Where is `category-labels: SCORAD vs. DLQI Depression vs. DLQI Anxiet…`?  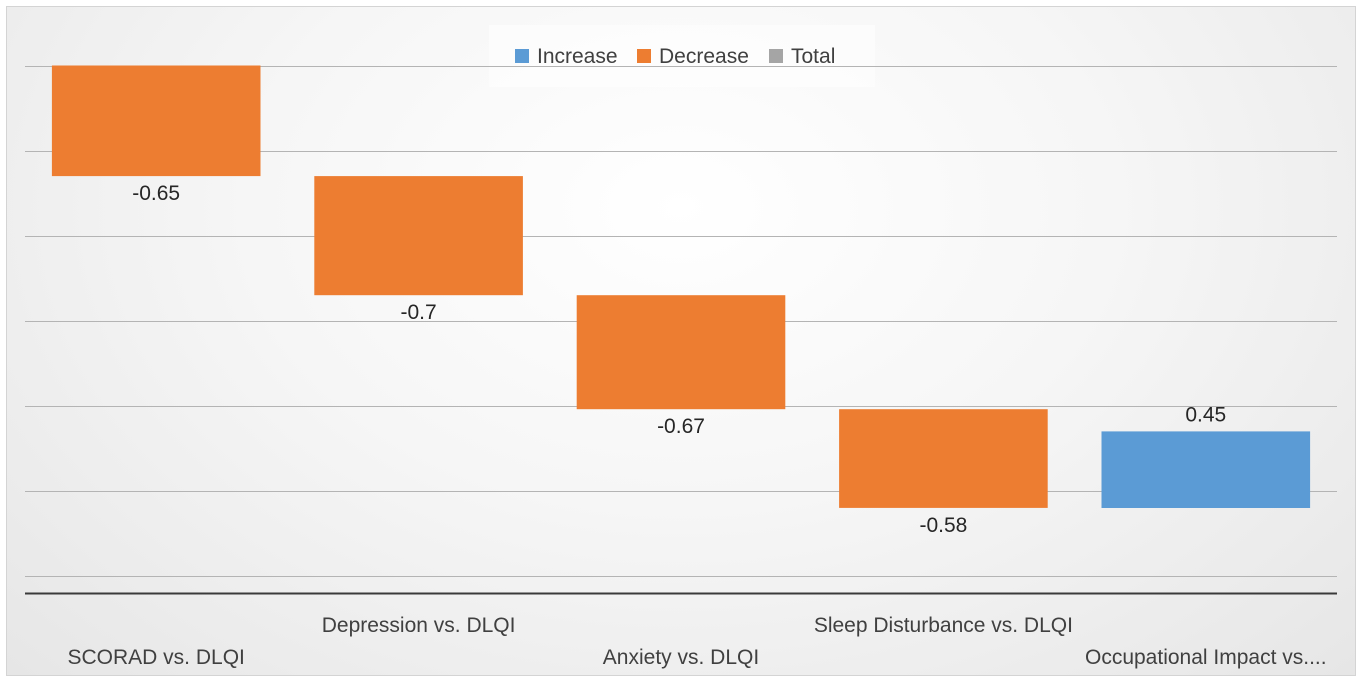
category-labels: SCORAD vs. DLQI Depression vs. DLQI Anxiet… is located at coordinates (697, 641).